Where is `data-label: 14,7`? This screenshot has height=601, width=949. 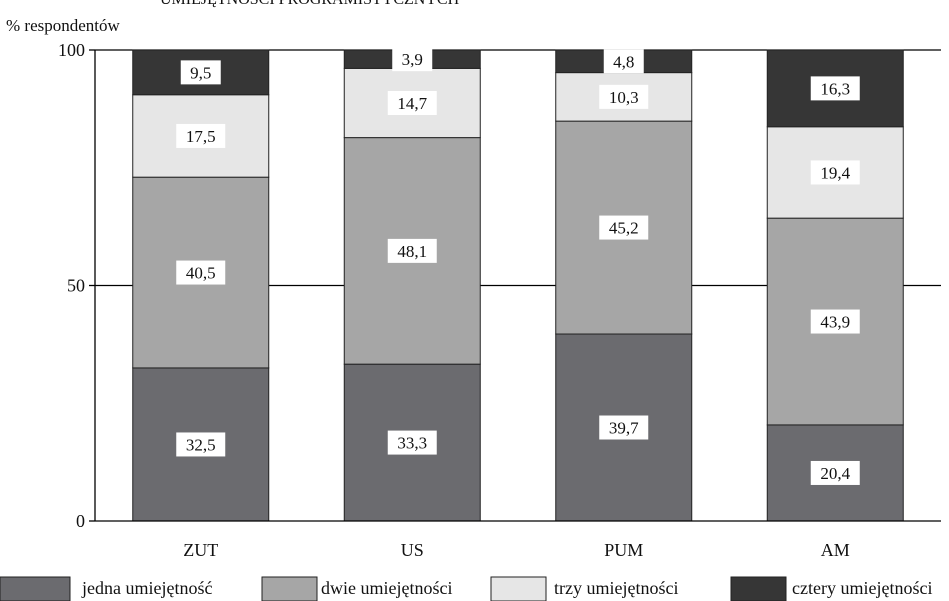 data-label: 14,7 is located at coordinates (412, 103).